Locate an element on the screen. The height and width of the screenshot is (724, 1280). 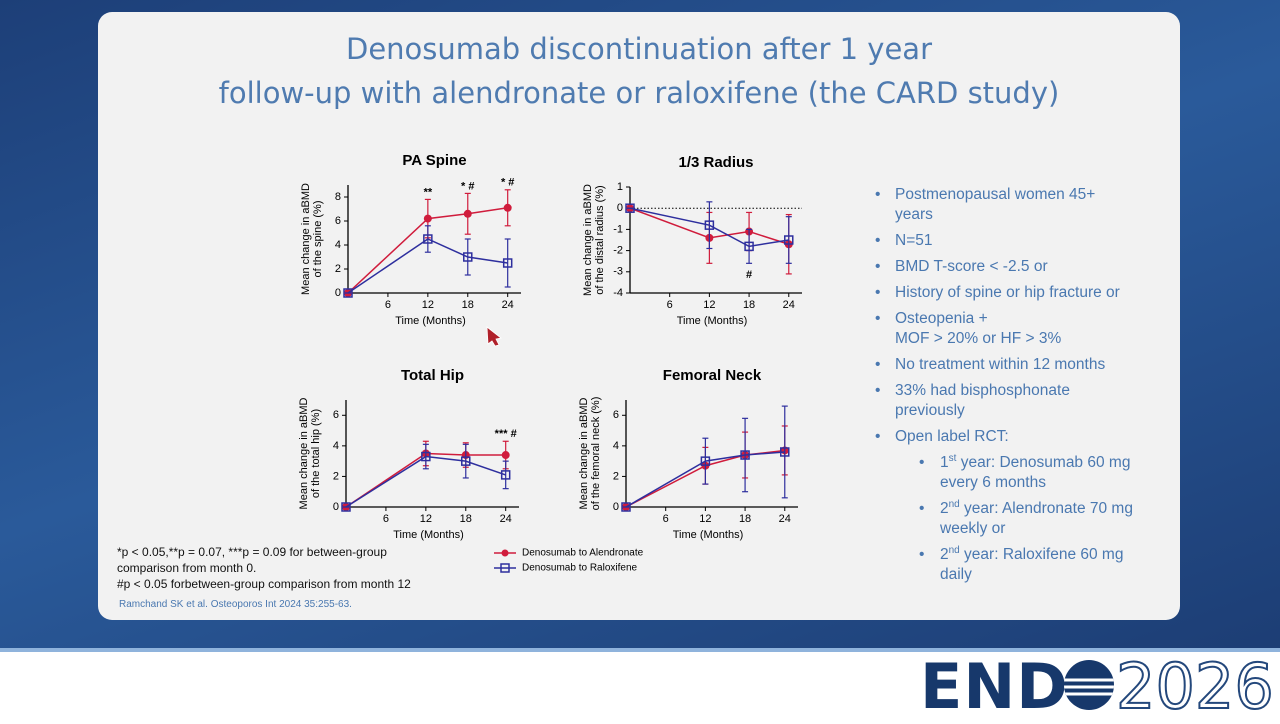
bullet-line: daily is located at coordinates (1057, 575).